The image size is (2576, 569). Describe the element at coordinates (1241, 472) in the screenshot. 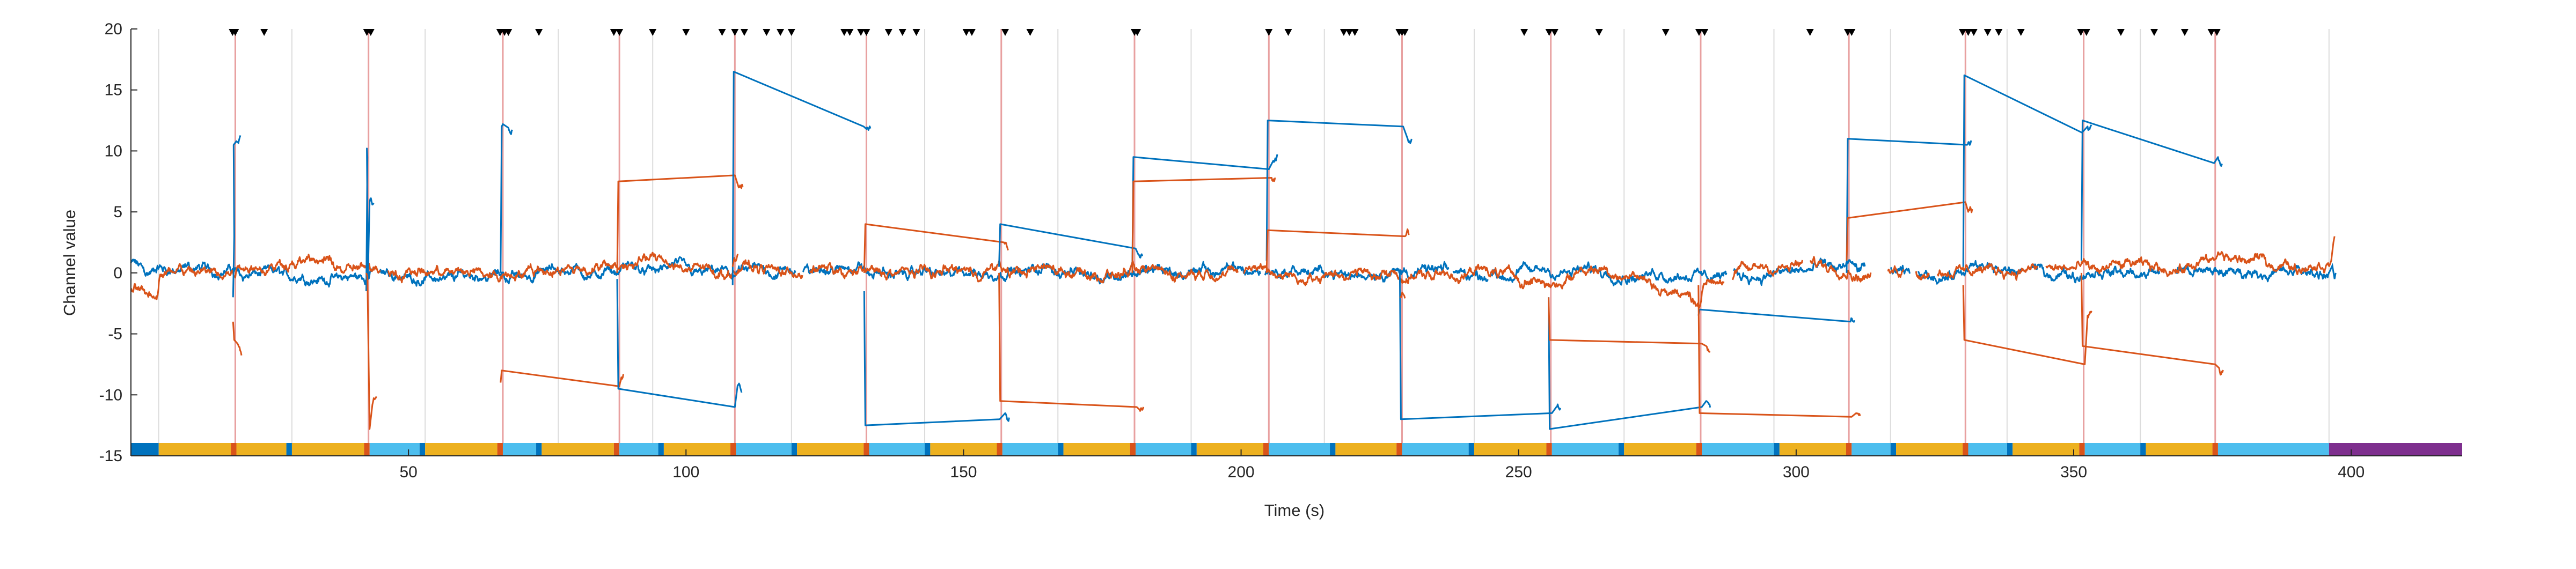

I see `x-tick-label: 200` at that location.